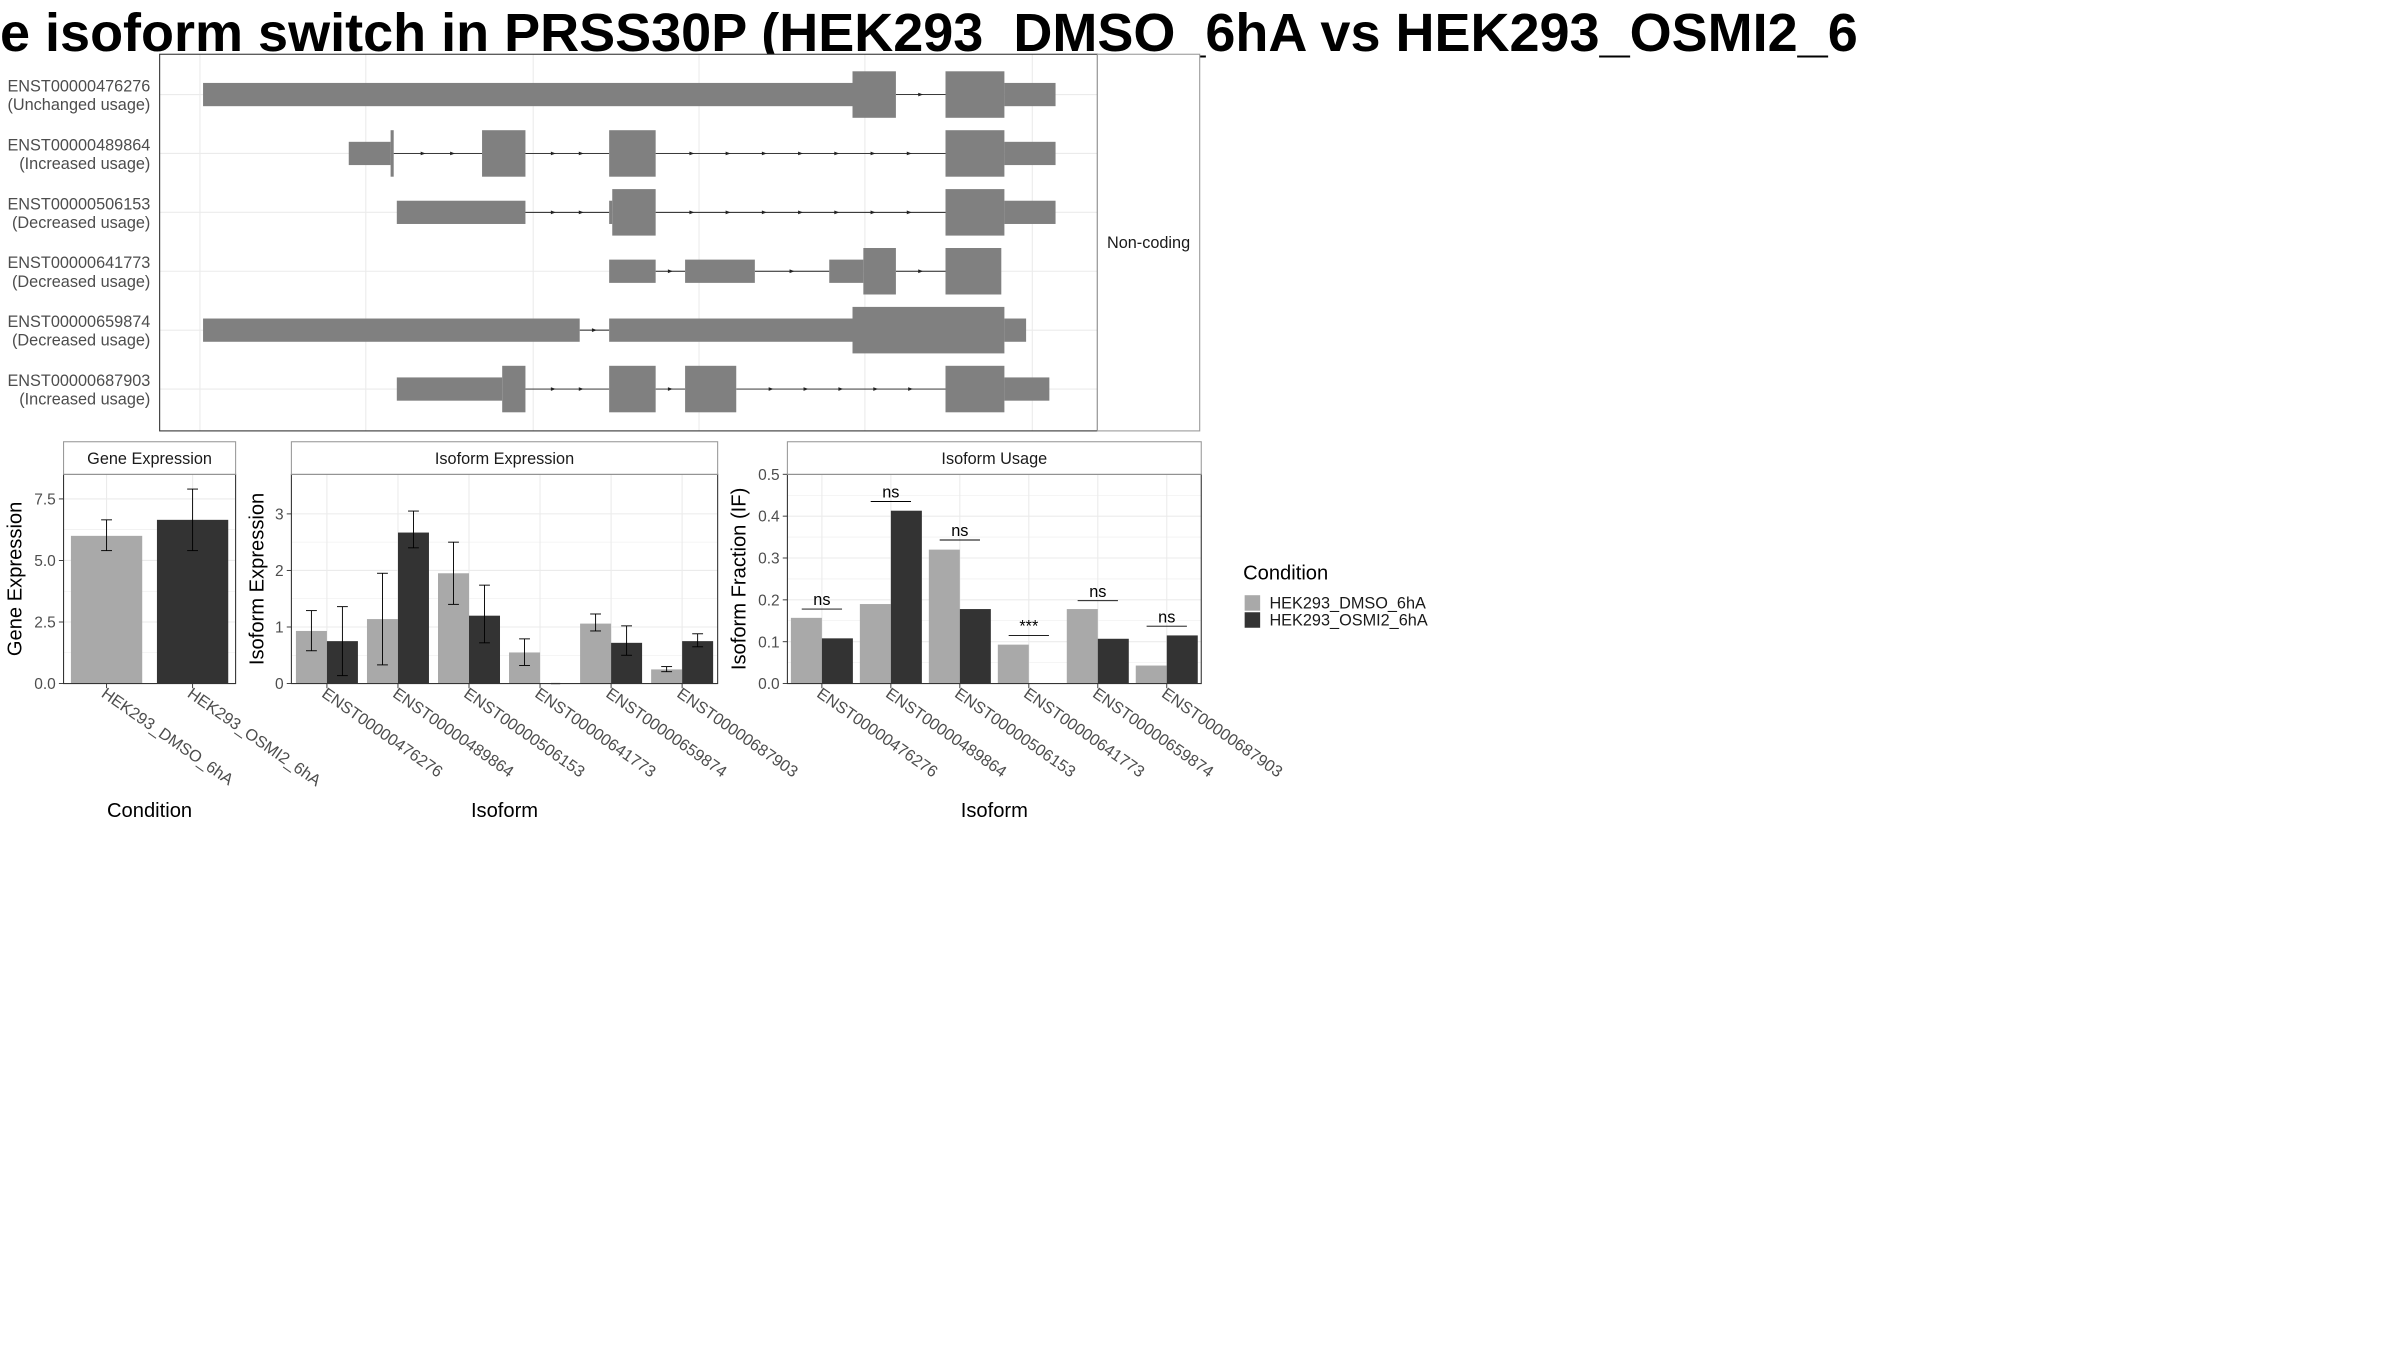 Image resolution: width=2400 pixels, height=1350 pixels. Describe the element at coordinates (1252, 620) in the screenshot. I see `legend-swatch` at that location.